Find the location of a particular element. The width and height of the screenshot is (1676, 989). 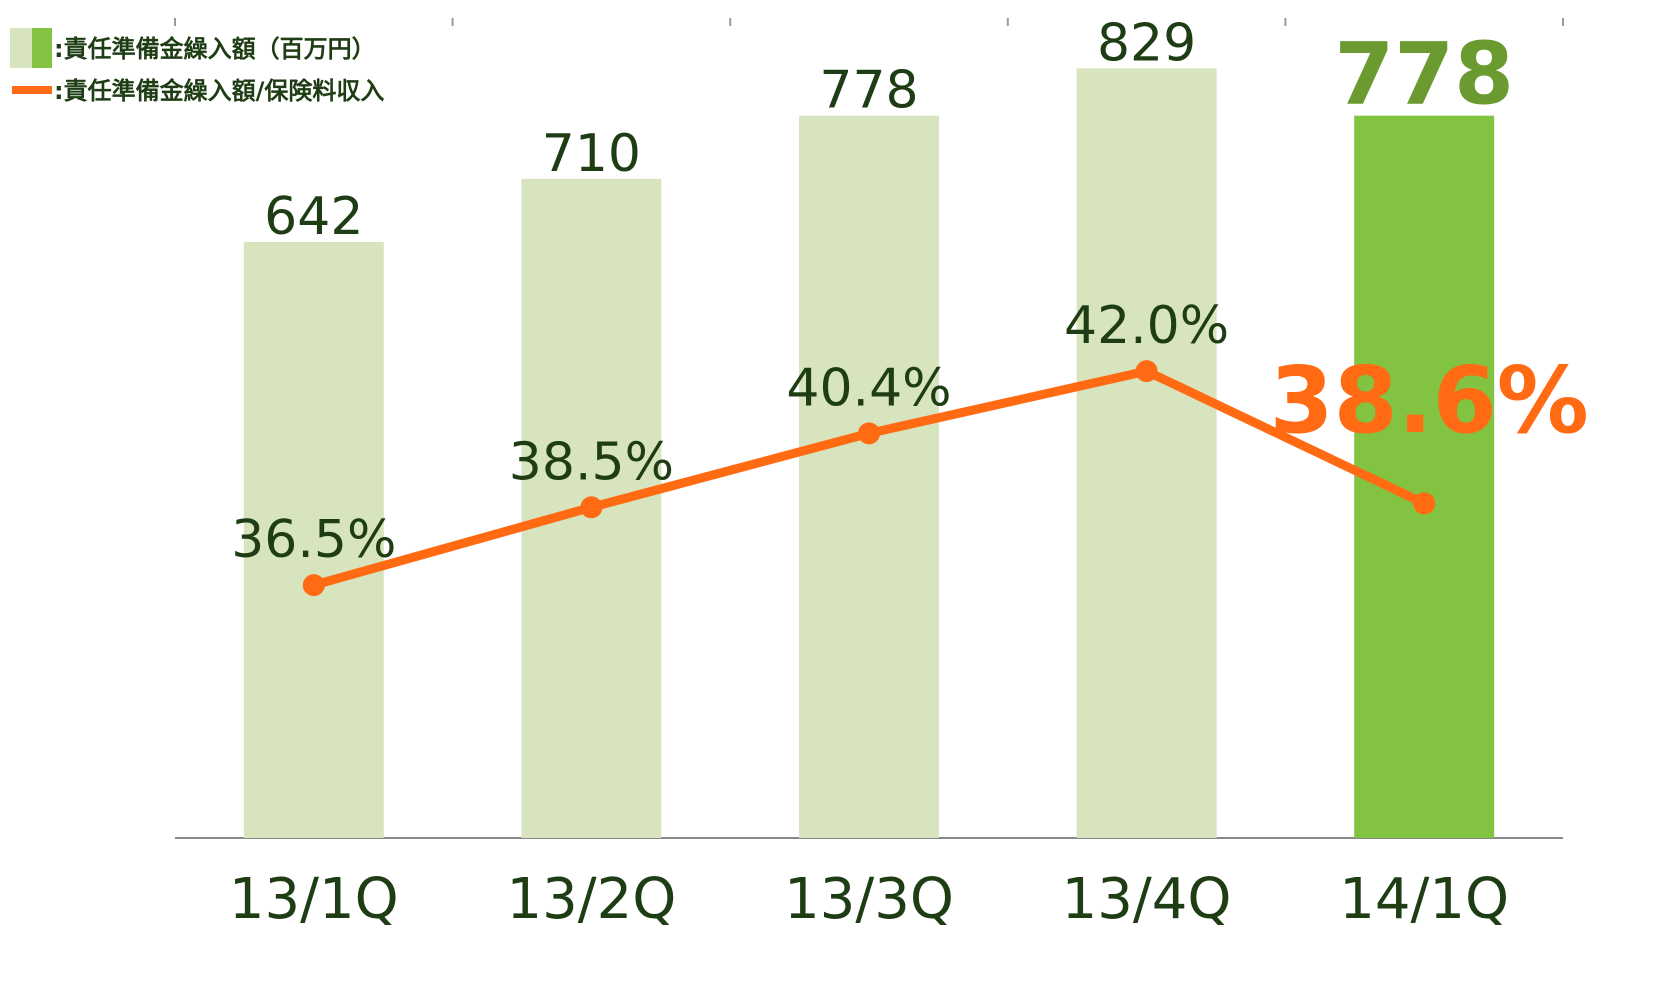

line-value-label: 36.5% is located at coordinates (313, 540).